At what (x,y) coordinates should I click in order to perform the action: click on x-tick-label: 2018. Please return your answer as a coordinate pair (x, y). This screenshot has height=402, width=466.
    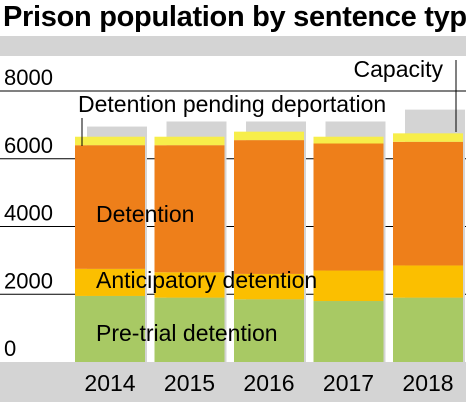
    Looking at the image, I should click on (427, 383).